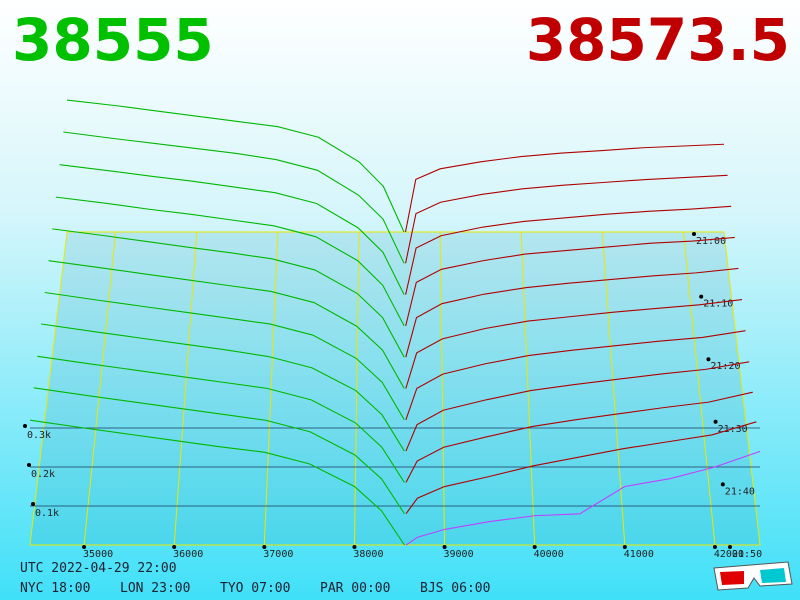 Image resolution: width=800 pixels, height=600 pixels. Describe the element at coordinates (549, 554) in the screenshot. I see `x-tick-label: 40000` at that location.